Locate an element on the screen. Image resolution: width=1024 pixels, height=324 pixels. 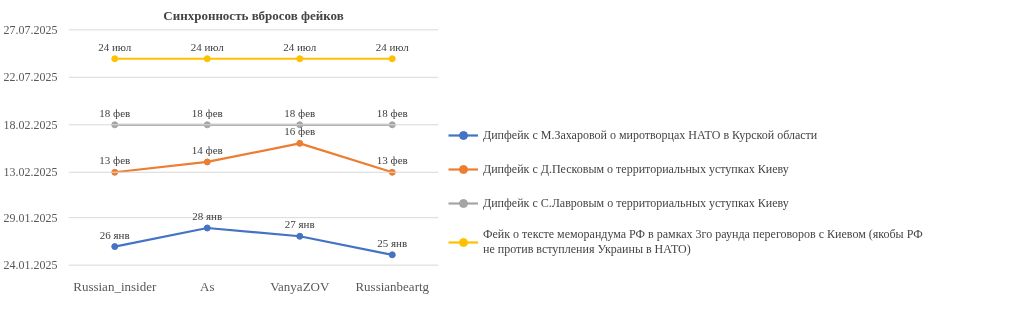
ref-line-label: 24.01.2025 is located at coordinates (30, 265).